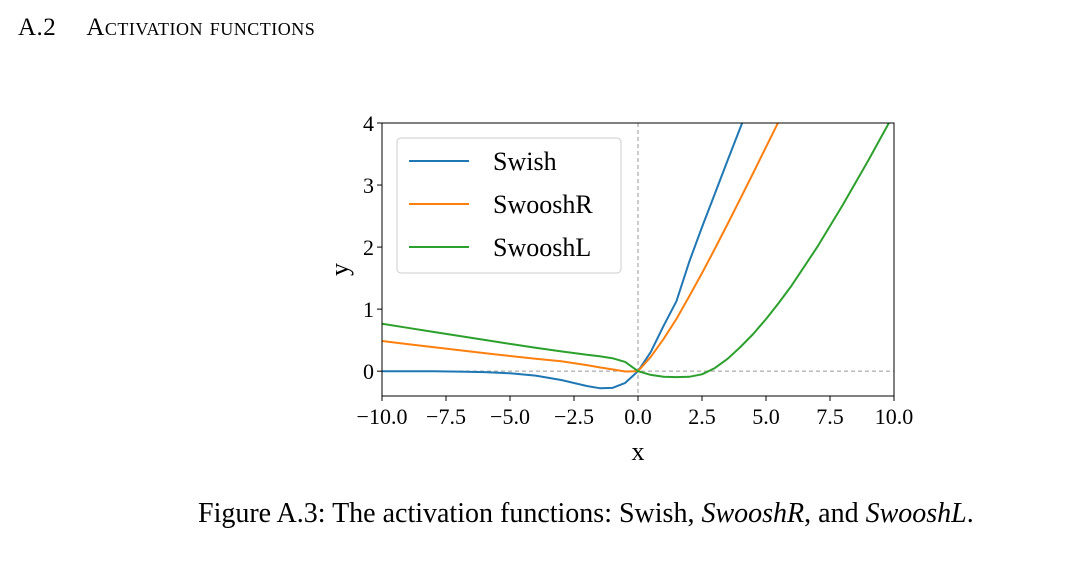 The height and width of the screenshot is (561, 1090). What do you see at coordinates (638, 451) in the screenshot?
I see `x-axis-label: x` at bounding box center [638, 451].